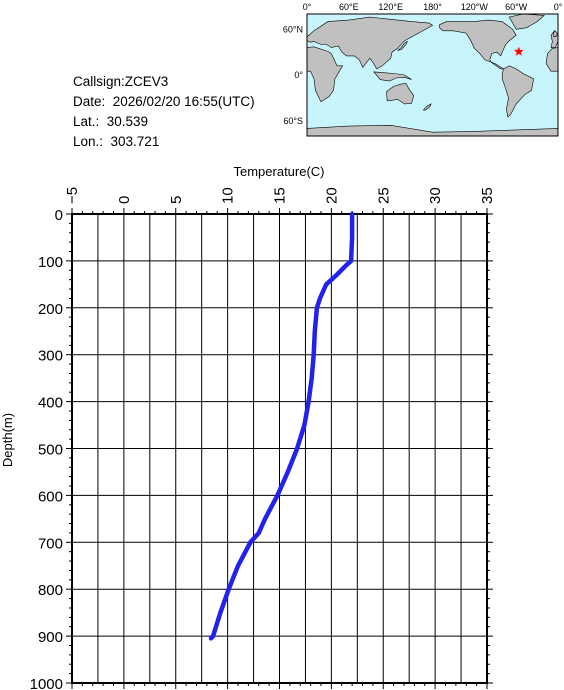  I want to click on y-tick-label: 600, so click(50, 496).